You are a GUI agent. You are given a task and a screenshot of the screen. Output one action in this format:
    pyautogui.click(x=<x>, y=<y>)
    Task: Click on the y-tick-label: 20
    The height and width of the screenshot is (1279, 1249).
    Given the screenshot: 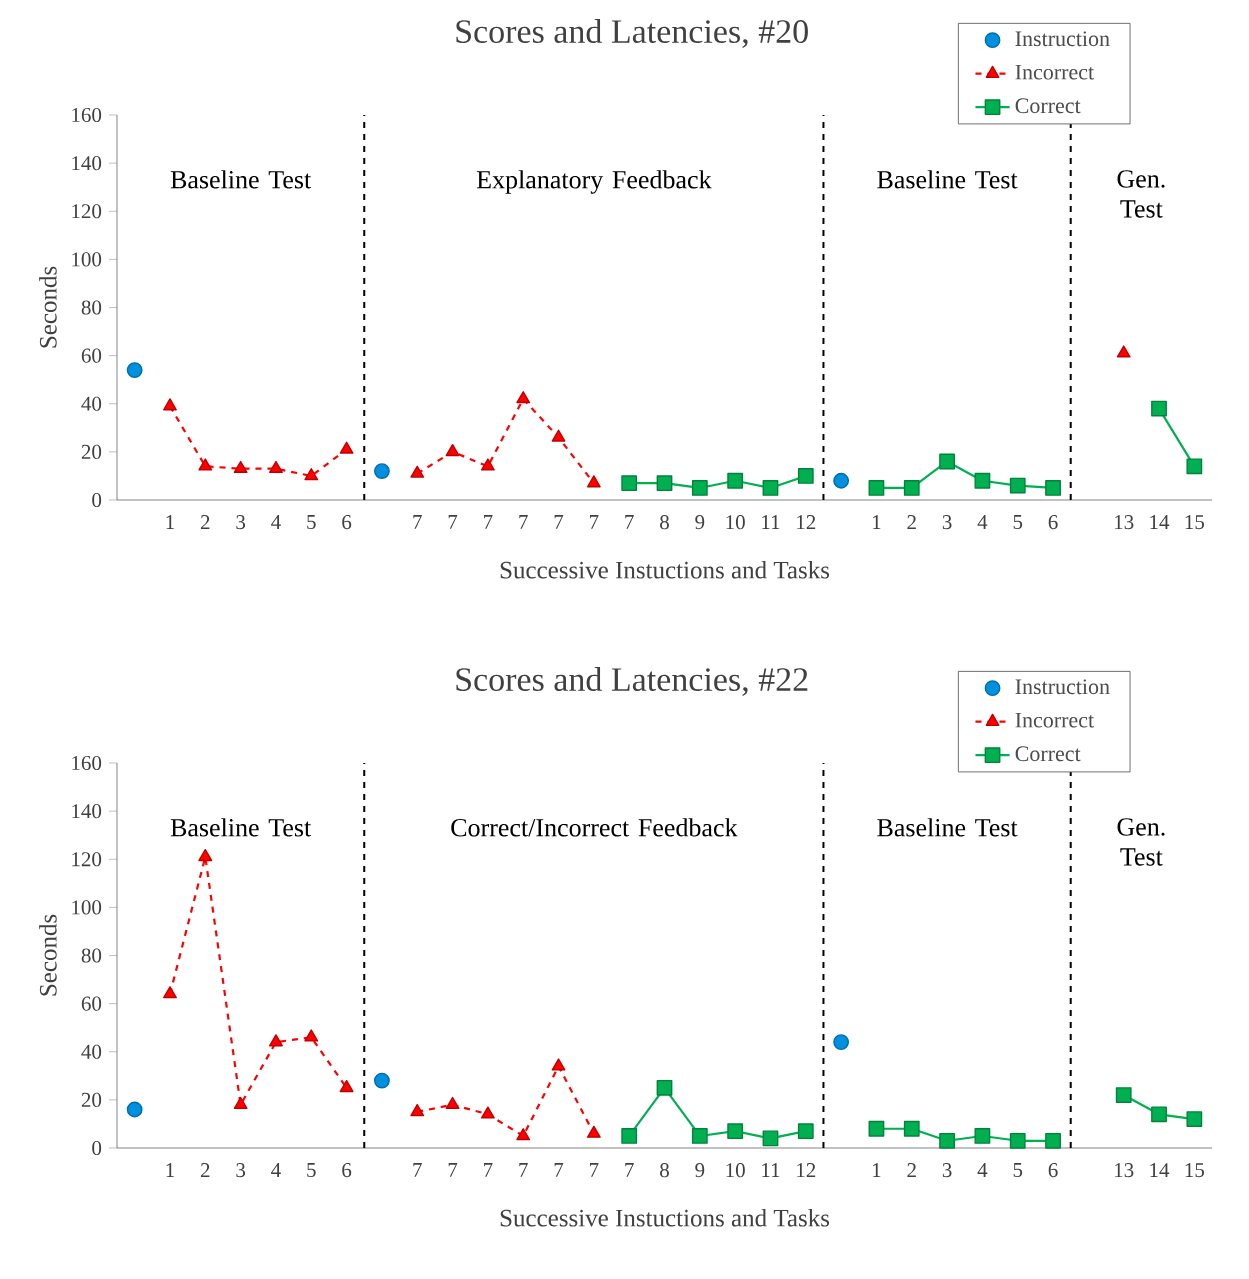 What is the action you would take?
    pyautogui.click(x=91, y=451)
    